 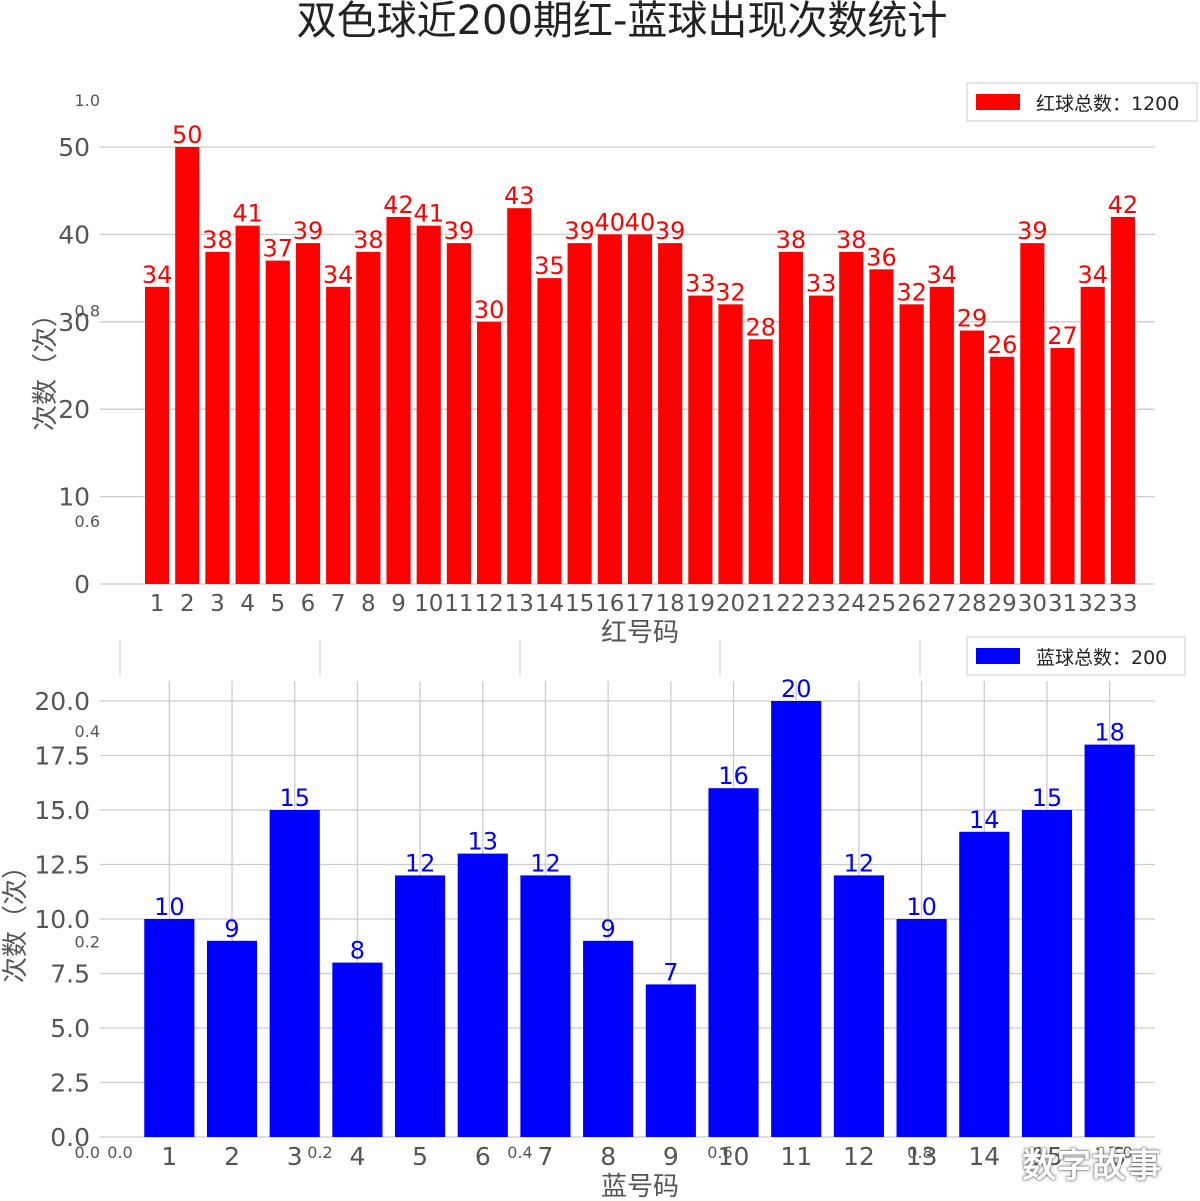 What do you see at coordinates (984, 820) in the screenshot?
I see `blue-value-label-14: 14` at bounding box center [984, 820].